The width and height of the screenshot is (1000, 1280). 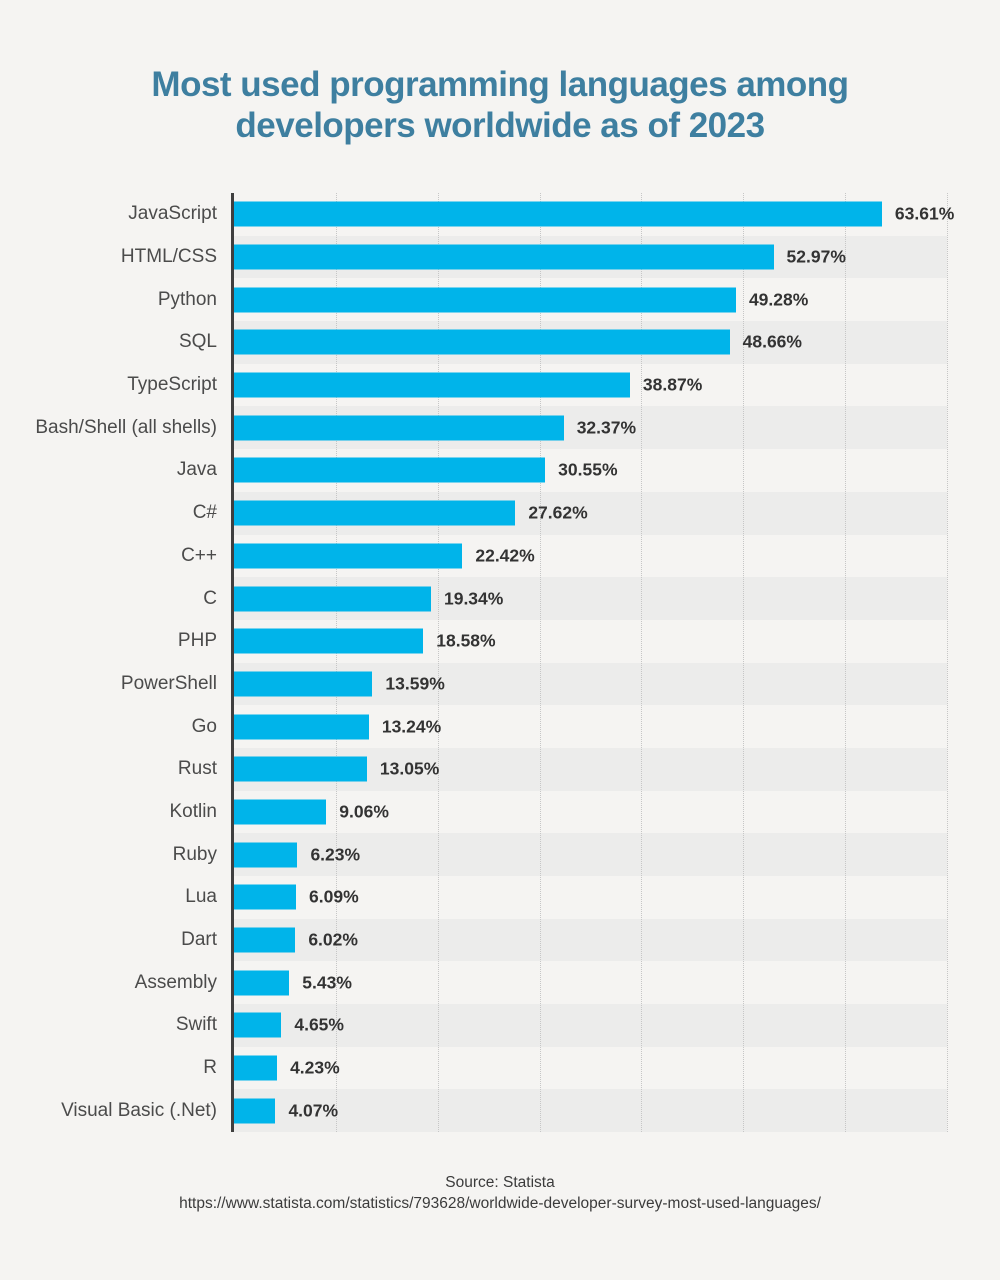 What do you see at coordinates (505, 555) in the screenshot?
I see `value-label: 22.42%` at bounding box center [505, 555].